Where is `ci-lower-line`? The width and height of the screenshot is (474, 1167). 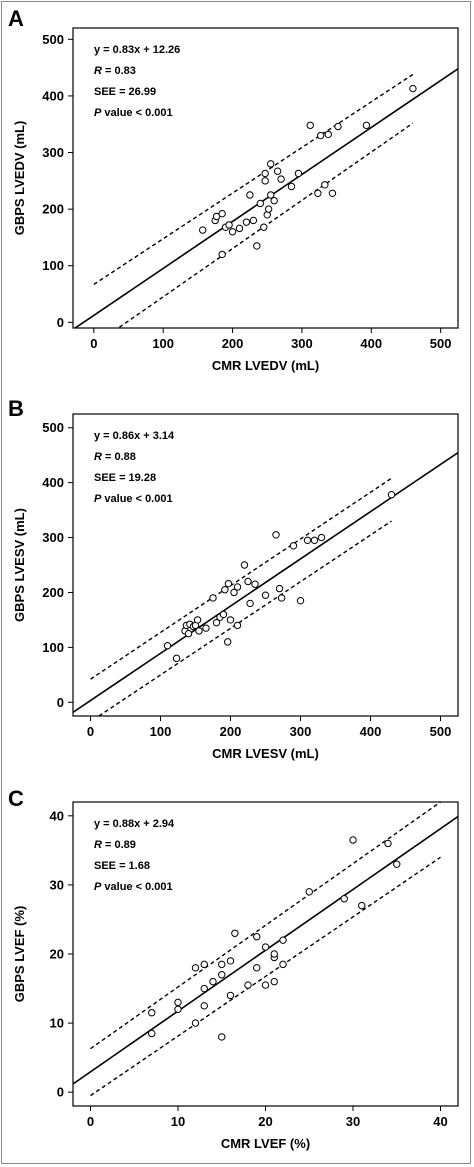
ci-lower-line is located at coordinates (265, 225).